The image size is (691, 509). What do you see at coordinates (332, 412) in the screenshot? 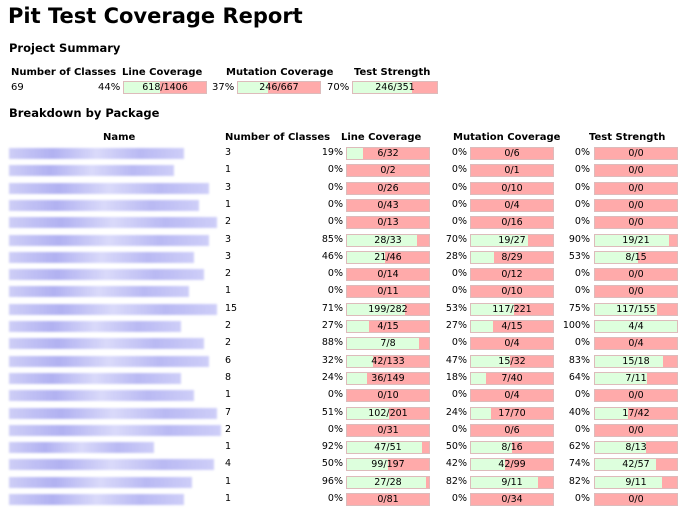
I see `line-coverage-percent: 51%` at bounding box center [332, 412].